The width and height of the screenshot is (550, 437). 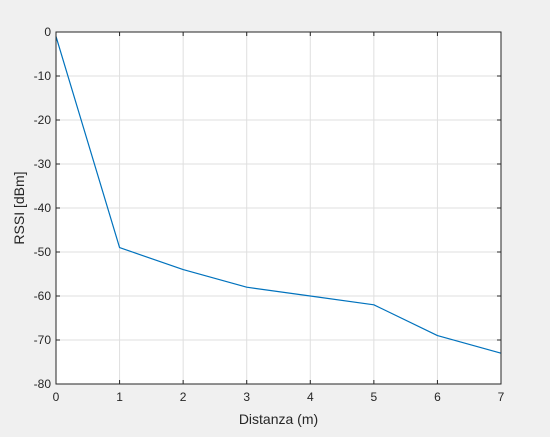 I want to click on y-tick-label: -60, so click(x=43, y=296).